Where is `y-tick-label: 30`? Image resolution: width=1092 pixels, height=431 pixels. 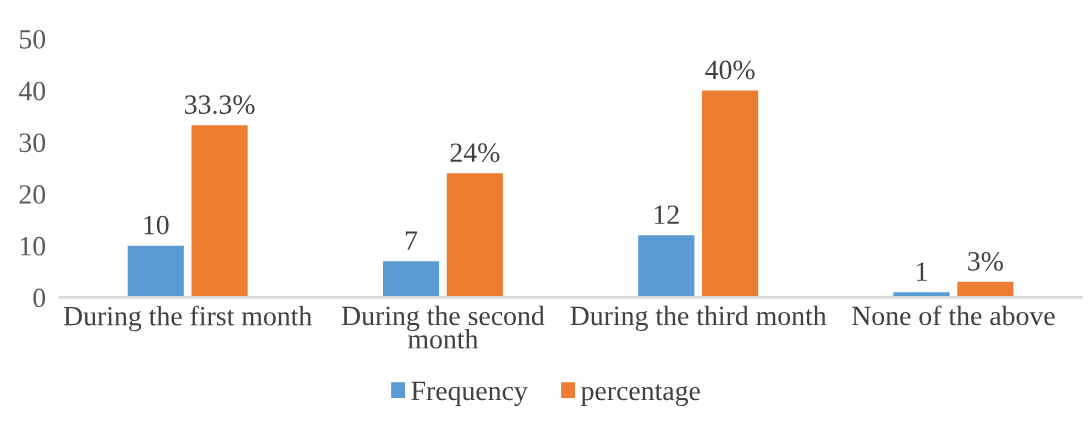 y-tick-label: 30 is located at coordinates (32, 143).